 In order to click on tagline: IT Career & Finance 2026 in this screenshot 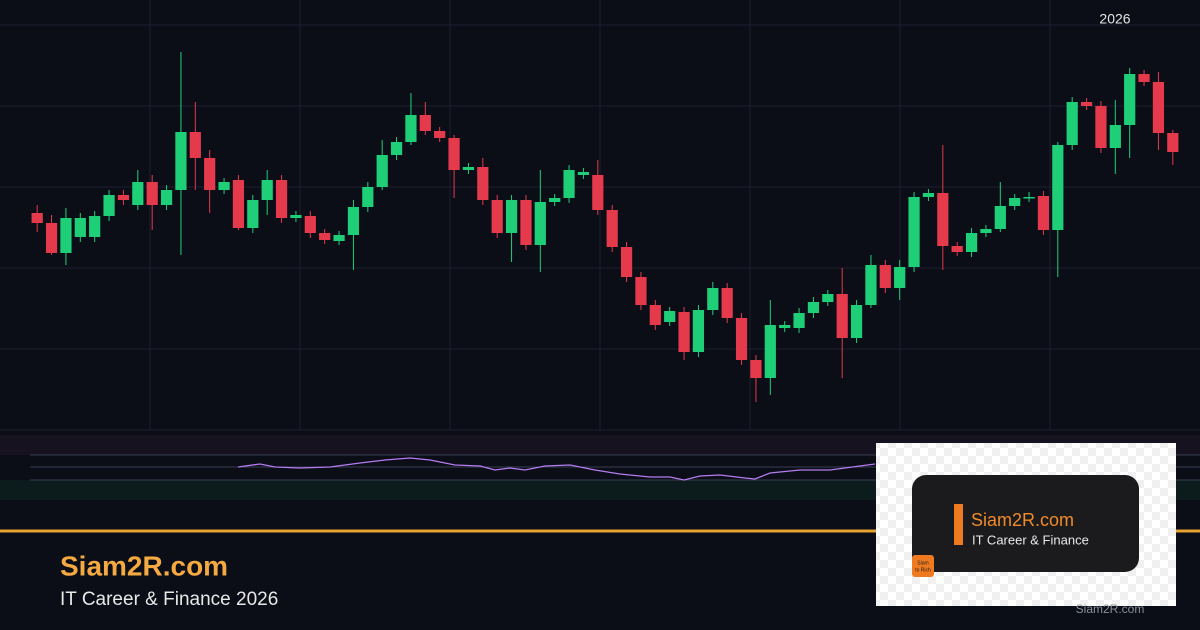, I will do `click(169, 599)`.